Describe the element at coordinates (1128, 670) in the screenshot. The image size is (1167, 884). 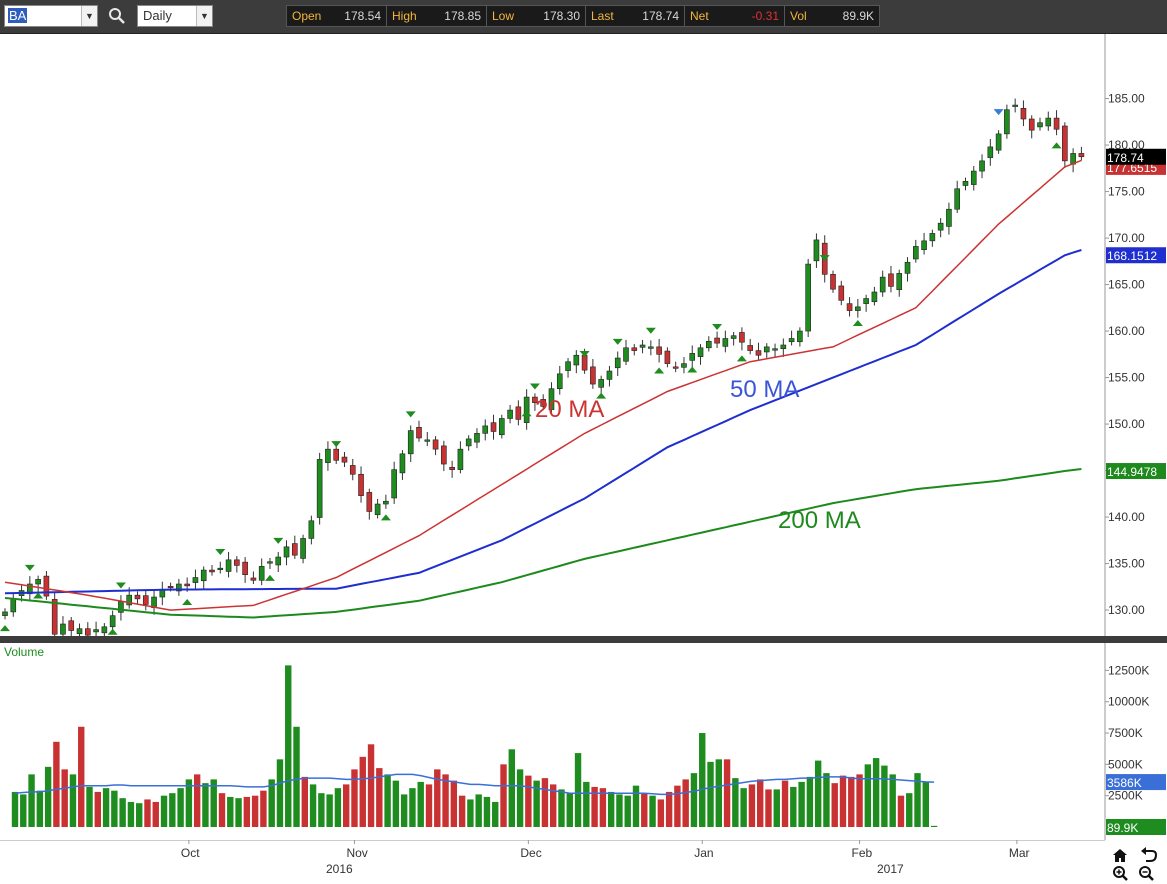
I see `volume-tick-label: 12500K` at that location.